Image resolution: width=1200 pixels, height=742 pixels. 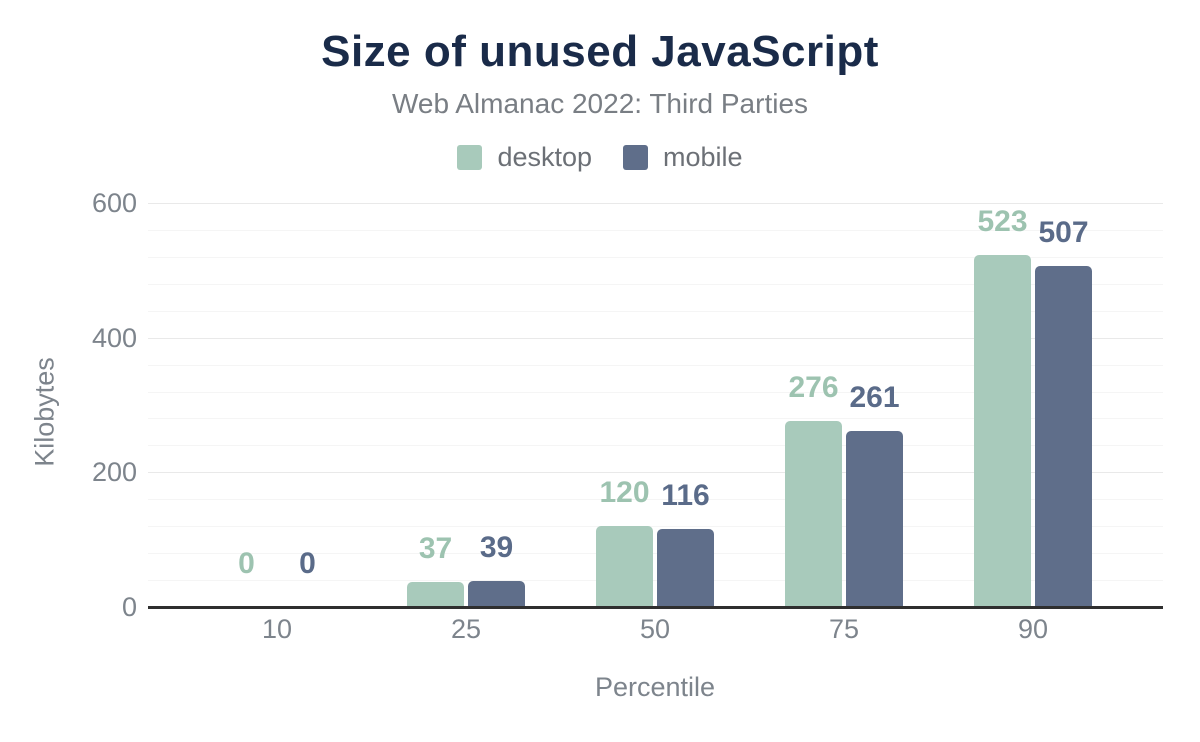 What do you see at coordinates (874, 397) in the screenshot?
I see `bar-label-mobile-p75: 261` at bounding box center [874, 397].